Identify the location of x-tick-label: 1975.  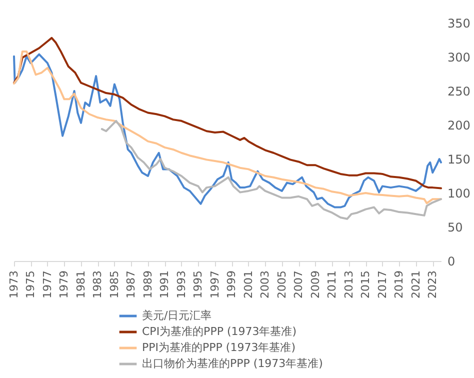
(31, 284).